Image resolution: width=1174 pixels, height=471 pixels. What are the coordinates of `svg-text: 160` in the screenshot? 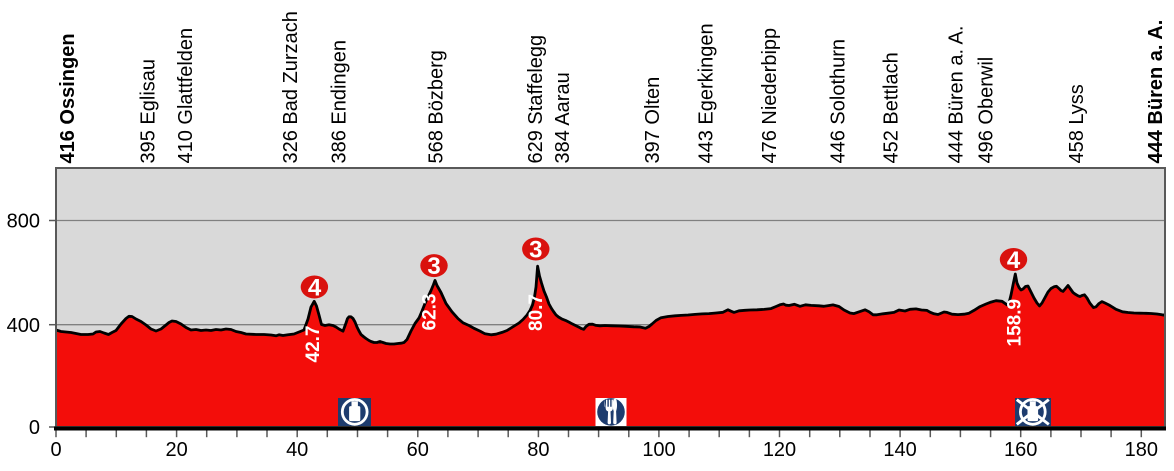 It's located at (1020, 450).